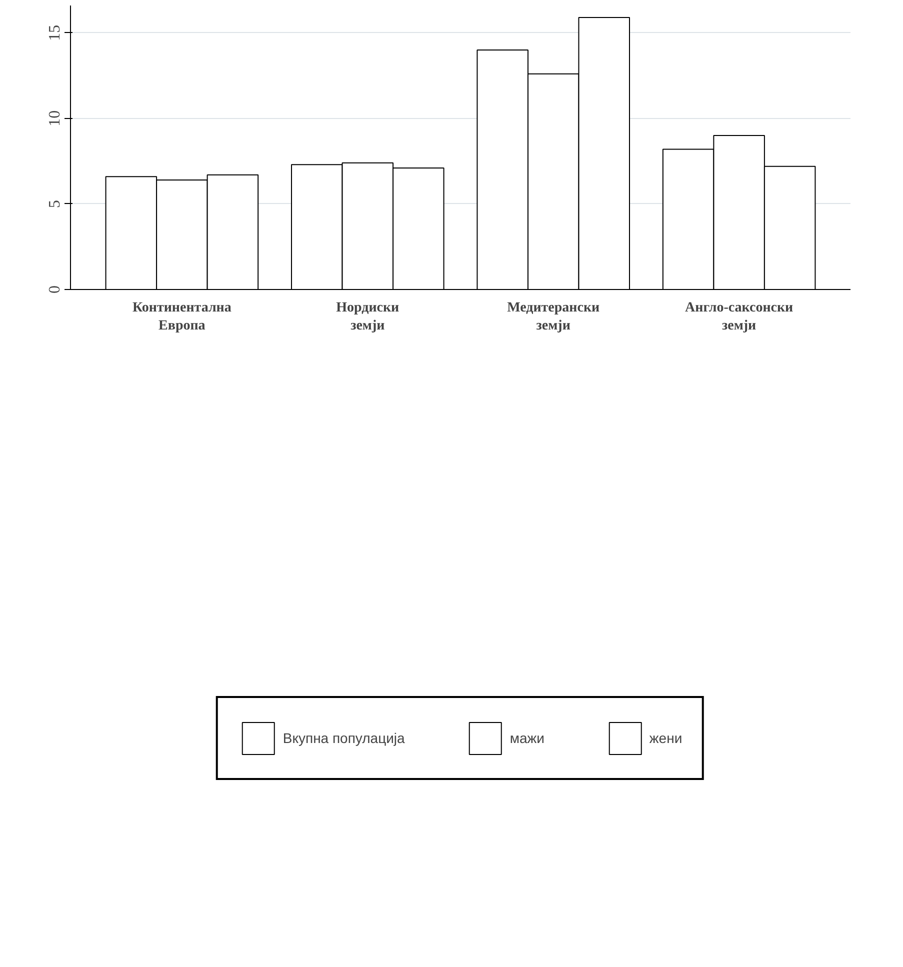 Image resolution: width=903 pixels, height=967 pixels. I want to click on y-tick-label: 15, so click(55, 32).